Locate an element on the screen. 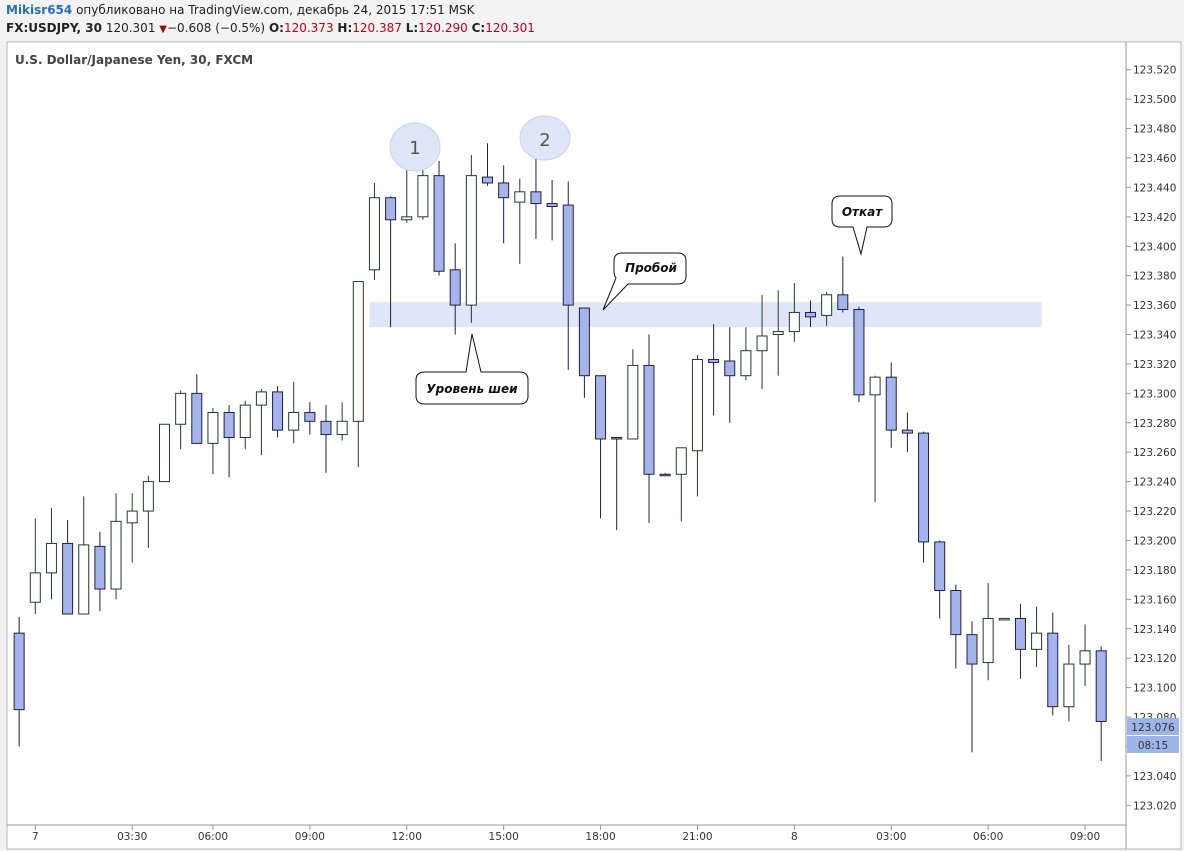 The image size is (1184, 851). price-change: −0.608 (−0.5%) is located at coordinates (216, 28).